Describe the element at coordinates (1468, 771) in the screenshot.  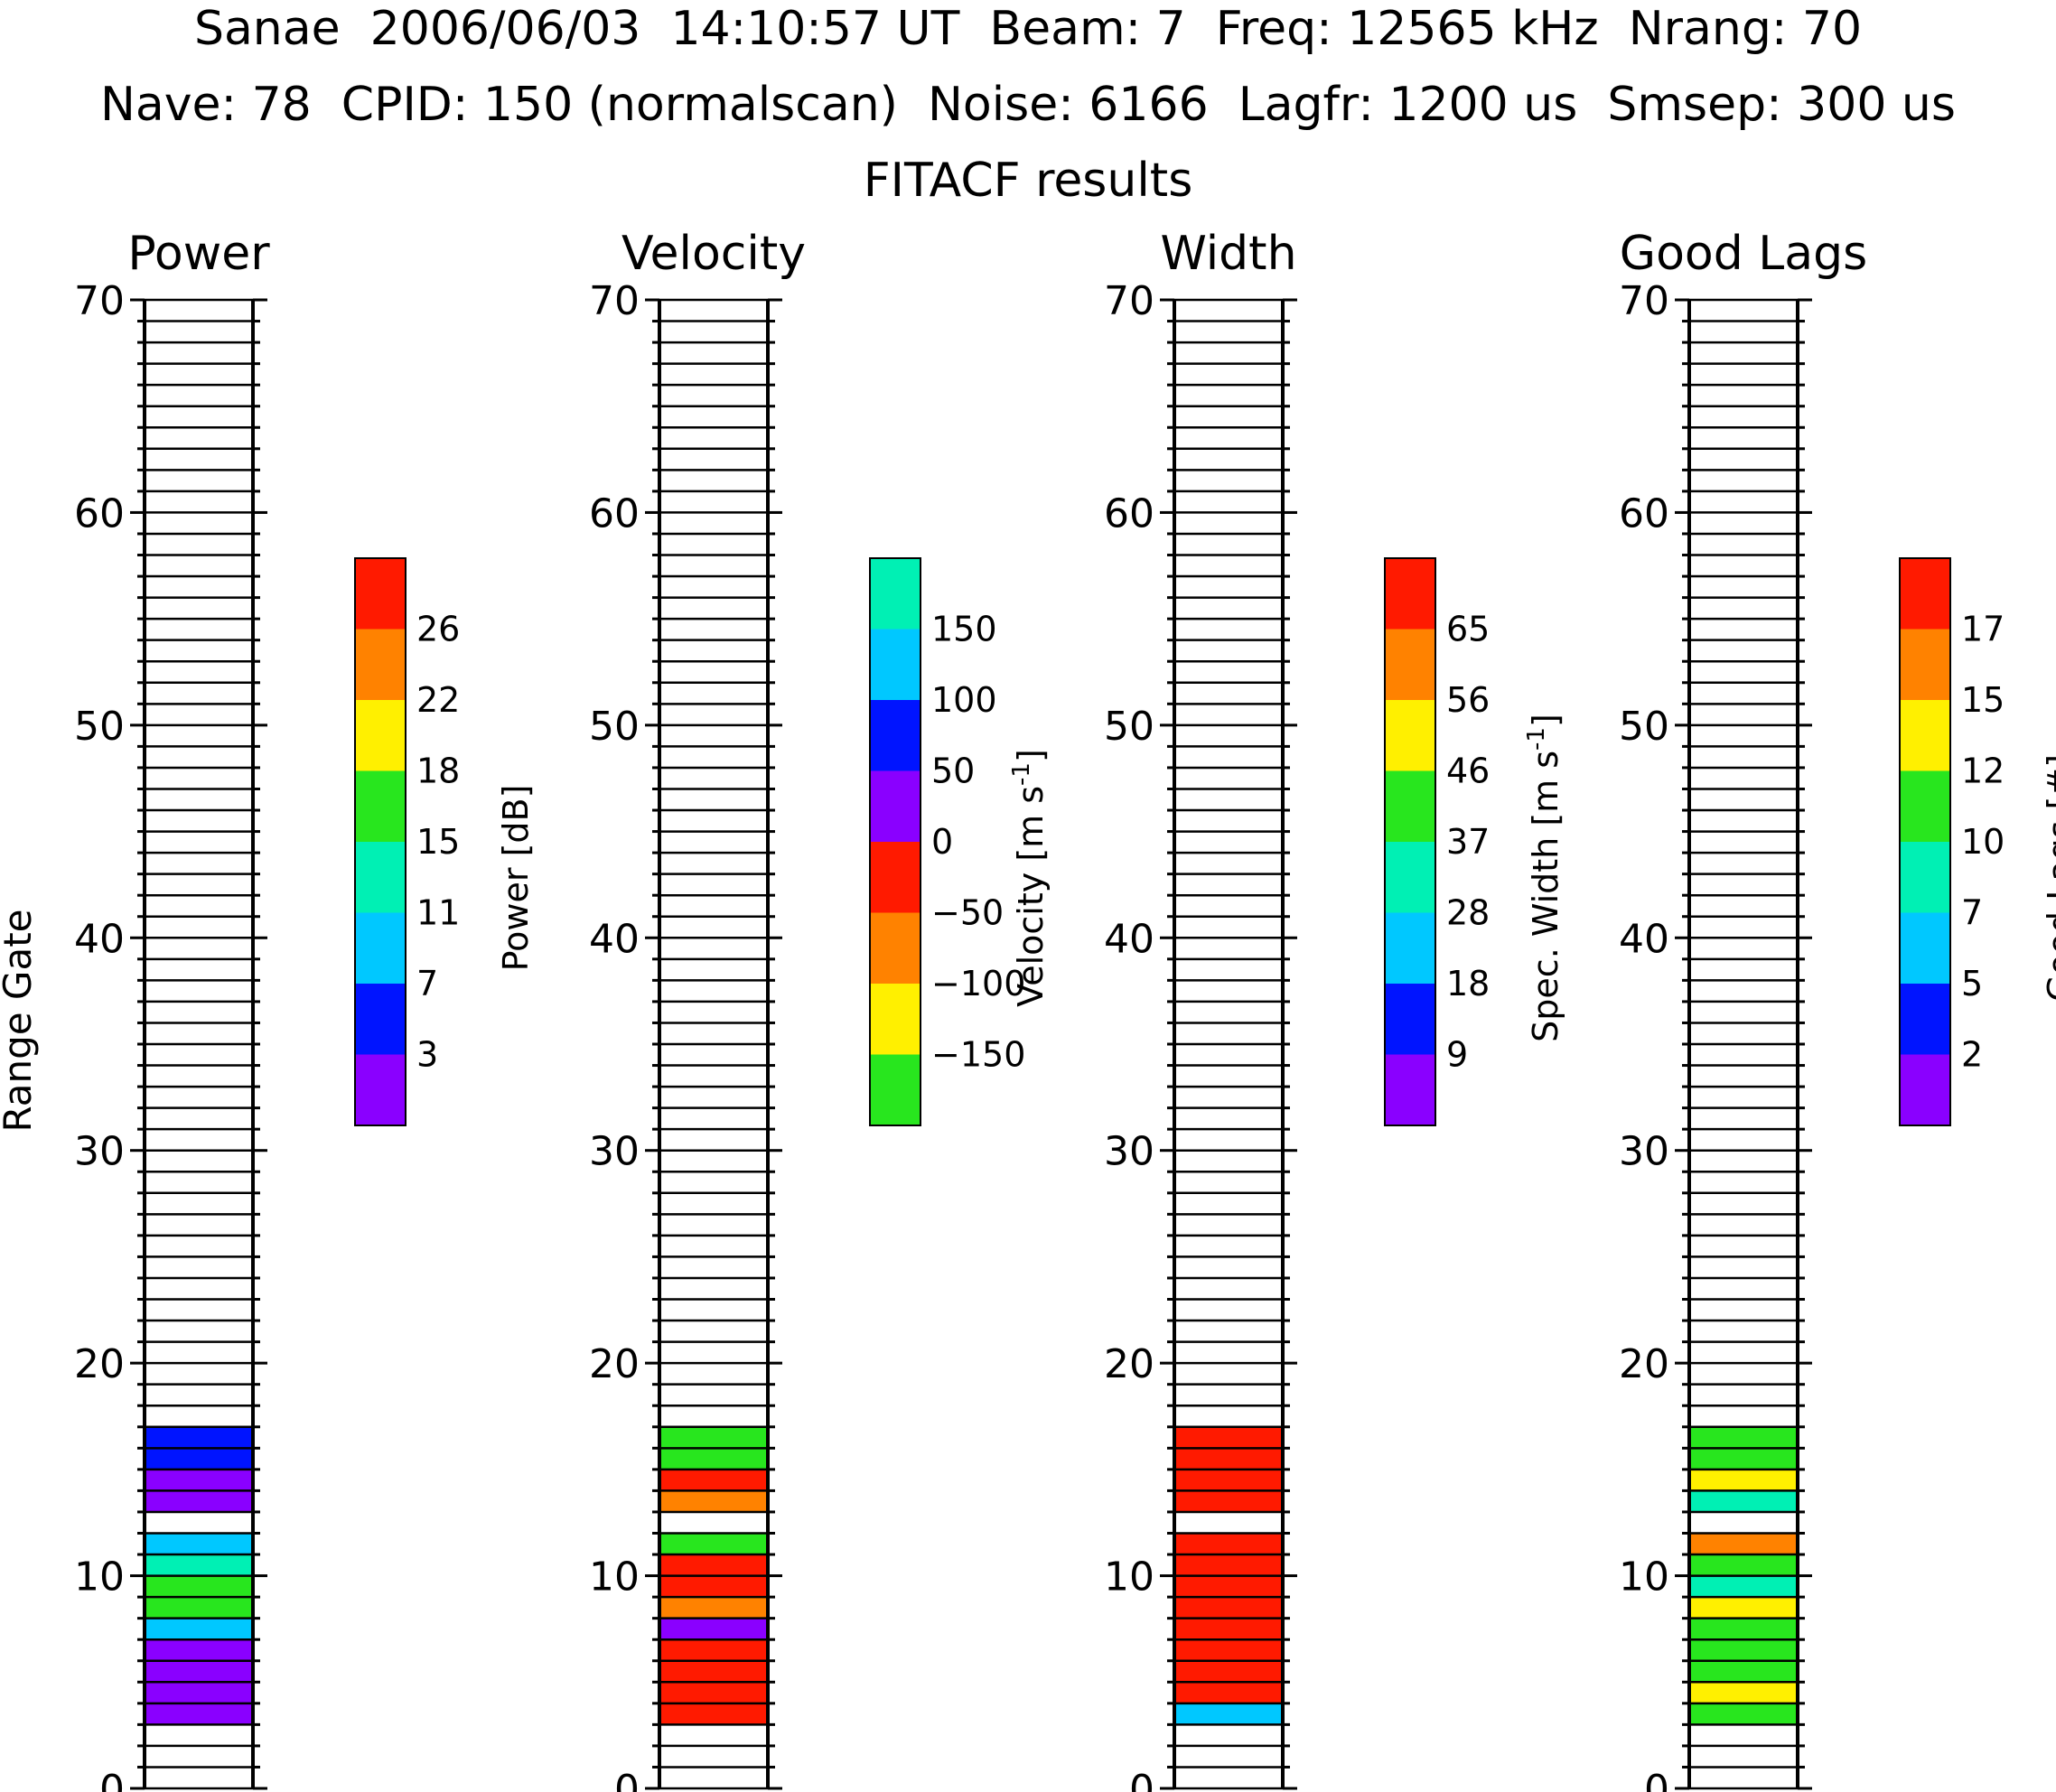
I see `colorbar-tick-label: 46` at that location.